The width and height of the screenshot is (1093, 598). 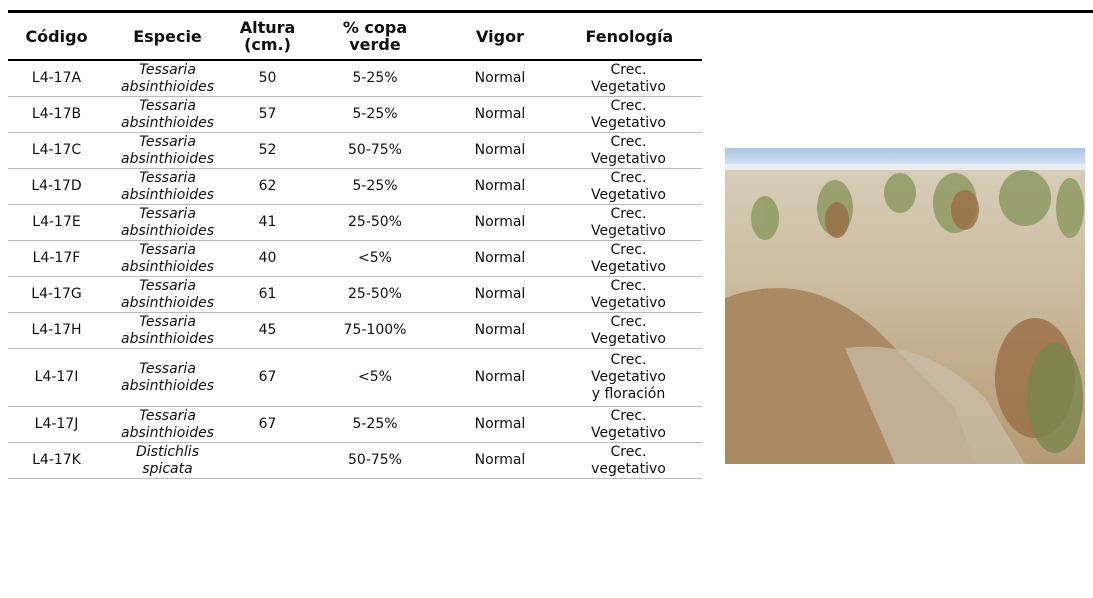 What do you see at coordinates (267, 222) in the screenshot?
I see `cell-text: 41` at bounding box center [267, 222].